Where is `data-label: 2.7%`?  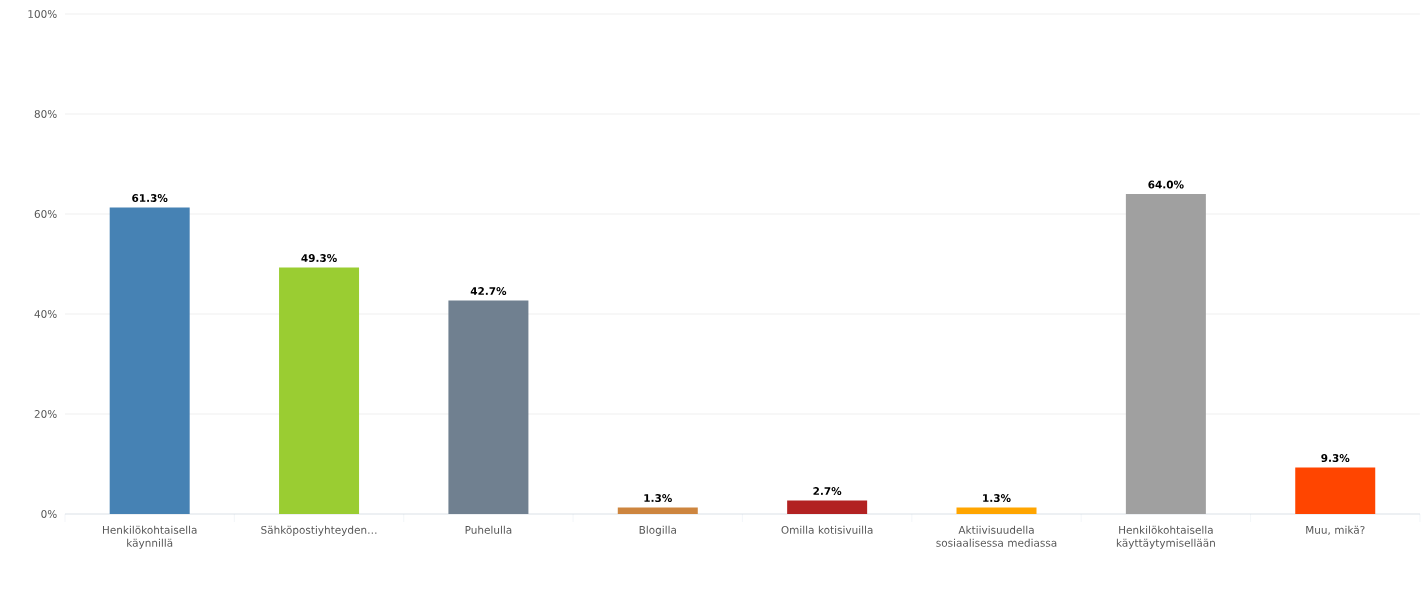 data-label: 2.7% is located at coordinates (827, 491).